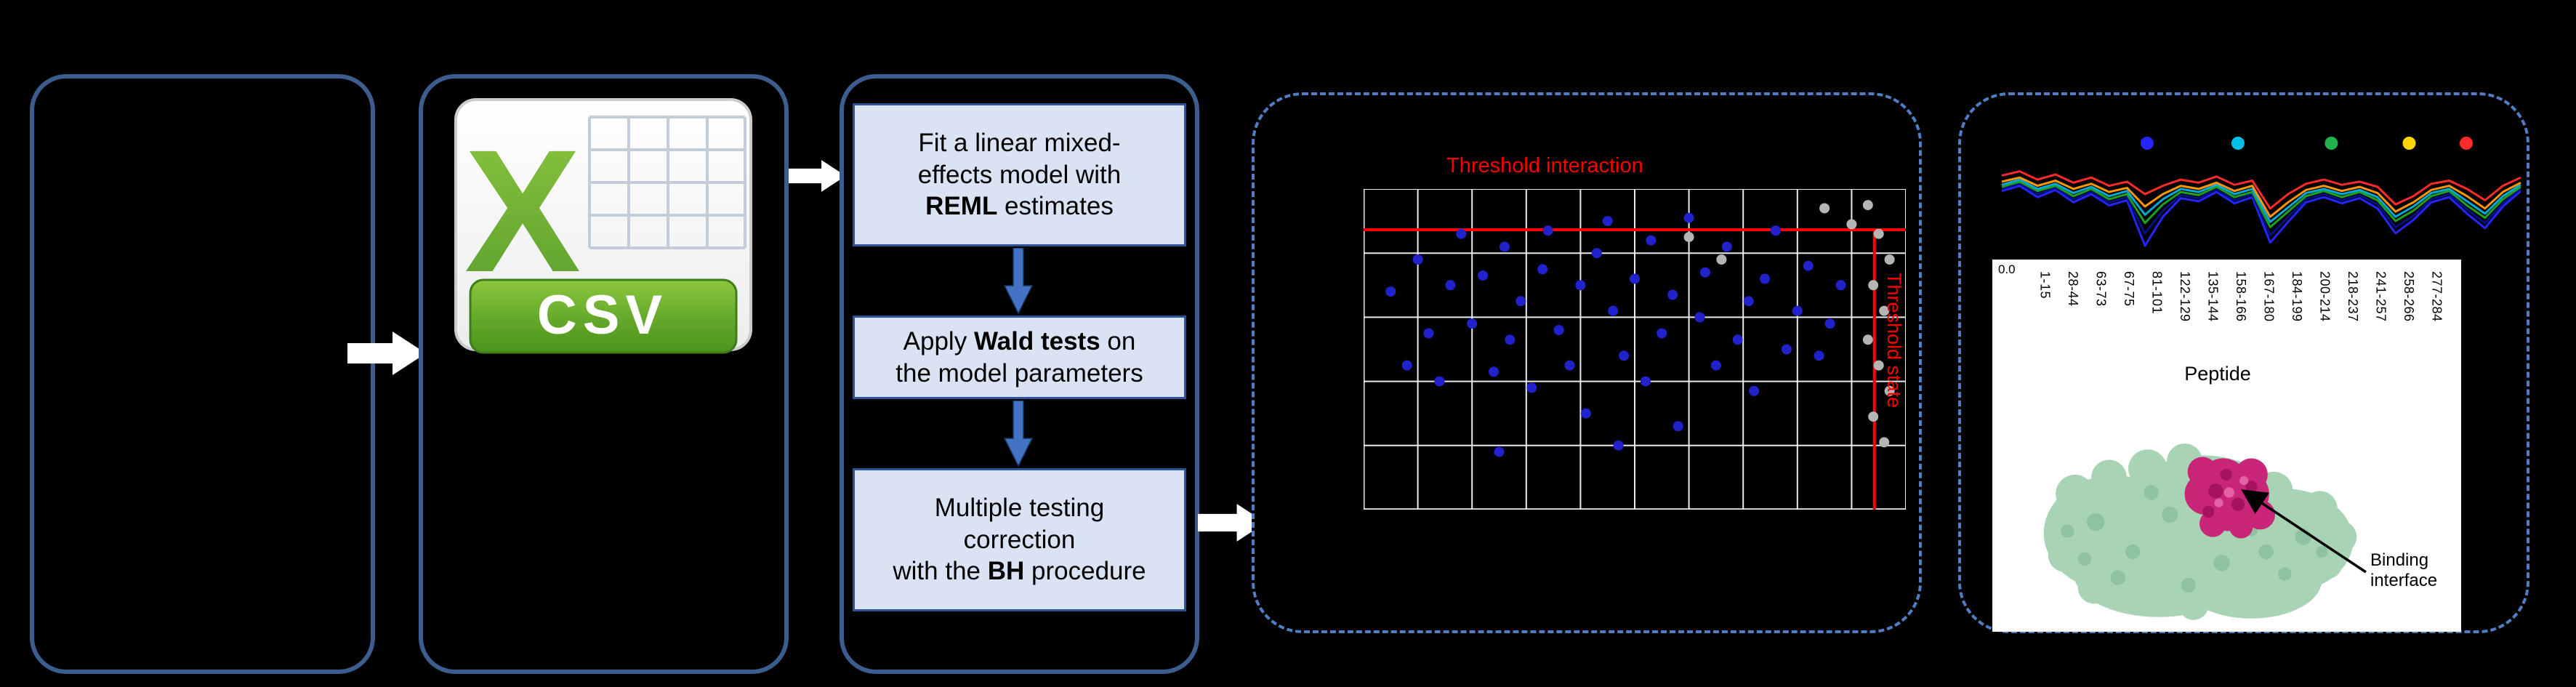  Describe the element at coordinates (1544, 165) in the screenshot. I see `threshold-interaction-label: Threshold interaction` at that location.